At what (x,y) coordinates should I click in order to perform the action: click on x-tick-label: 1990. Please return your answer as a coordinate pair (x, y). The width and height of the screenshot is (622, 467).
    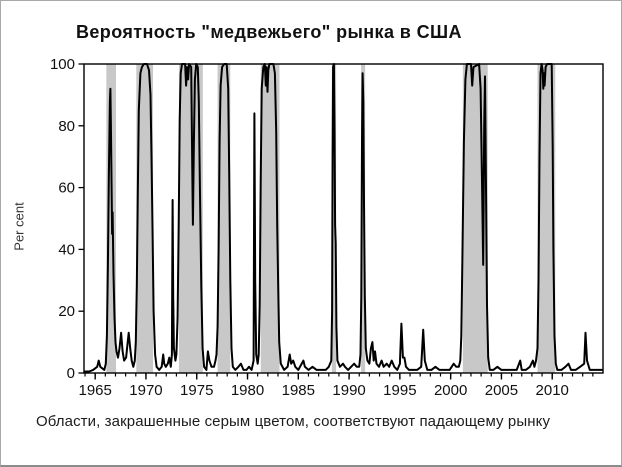
    Looking at the image, I should click on (348, 390).